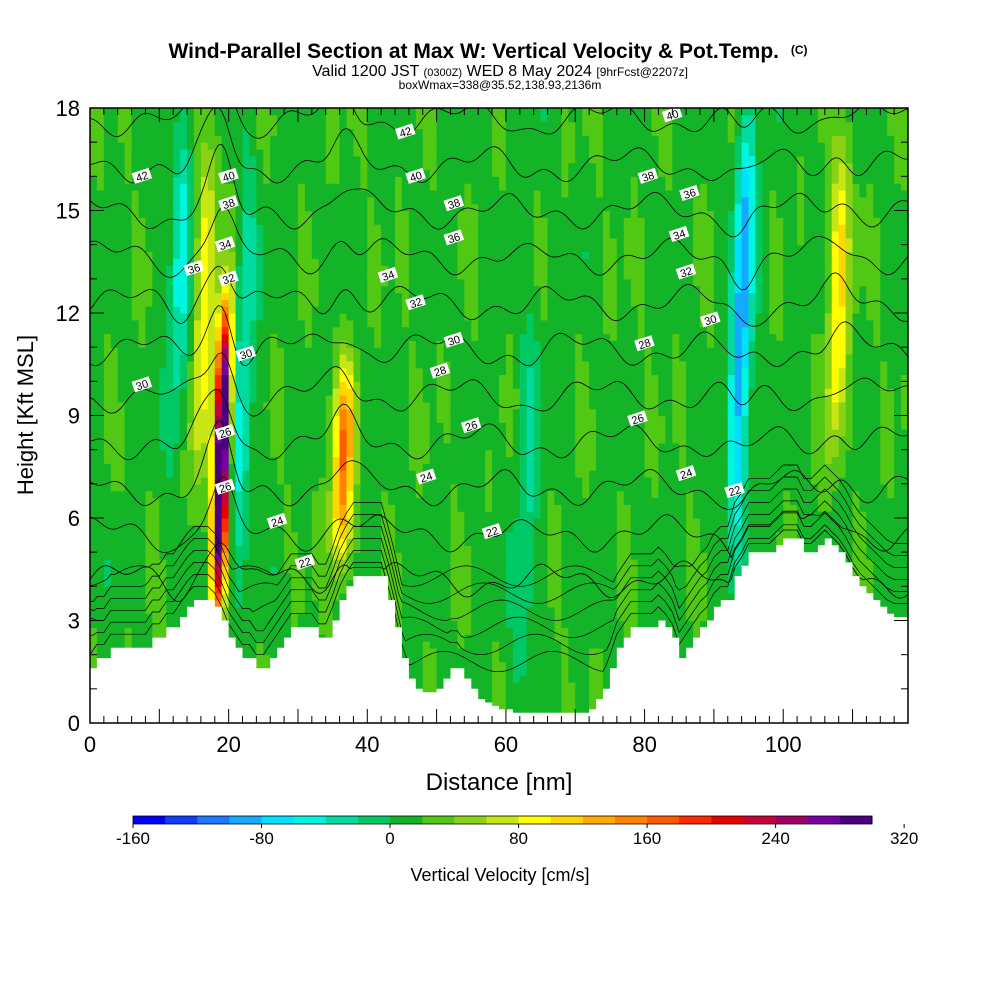 The image size is (1000, 1000). I want to click on x-tick-label: 100, so click(783, 744).